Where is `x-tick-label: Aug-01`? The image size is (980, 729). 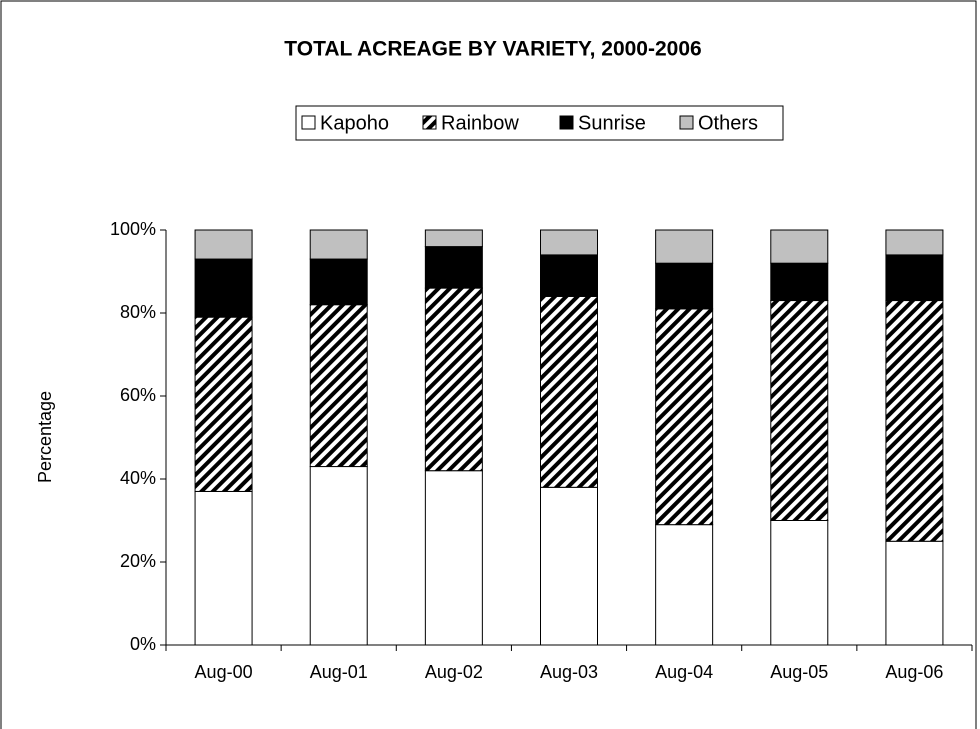 x-tick-label: Aug-01 is located at coordinates (339, 672).